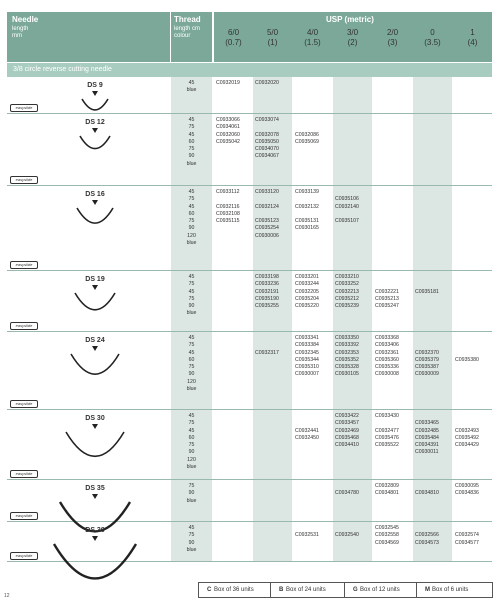 This screenshot has height=602, width=504. I want to click on legend-box: B Box of 24 units, so click(307, 590).